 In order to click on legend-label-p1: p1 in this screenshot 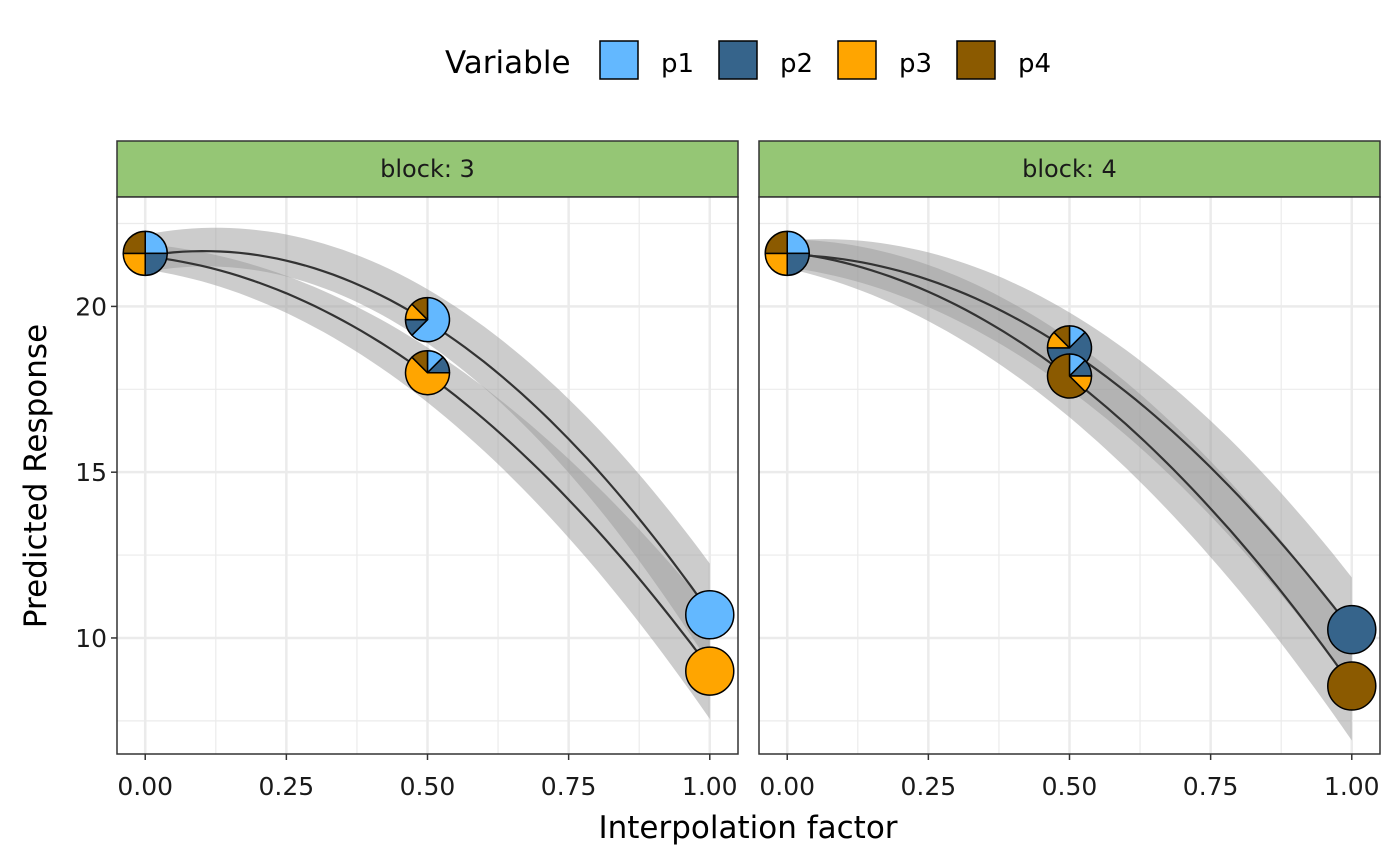, I will do `click(677, 64)`.